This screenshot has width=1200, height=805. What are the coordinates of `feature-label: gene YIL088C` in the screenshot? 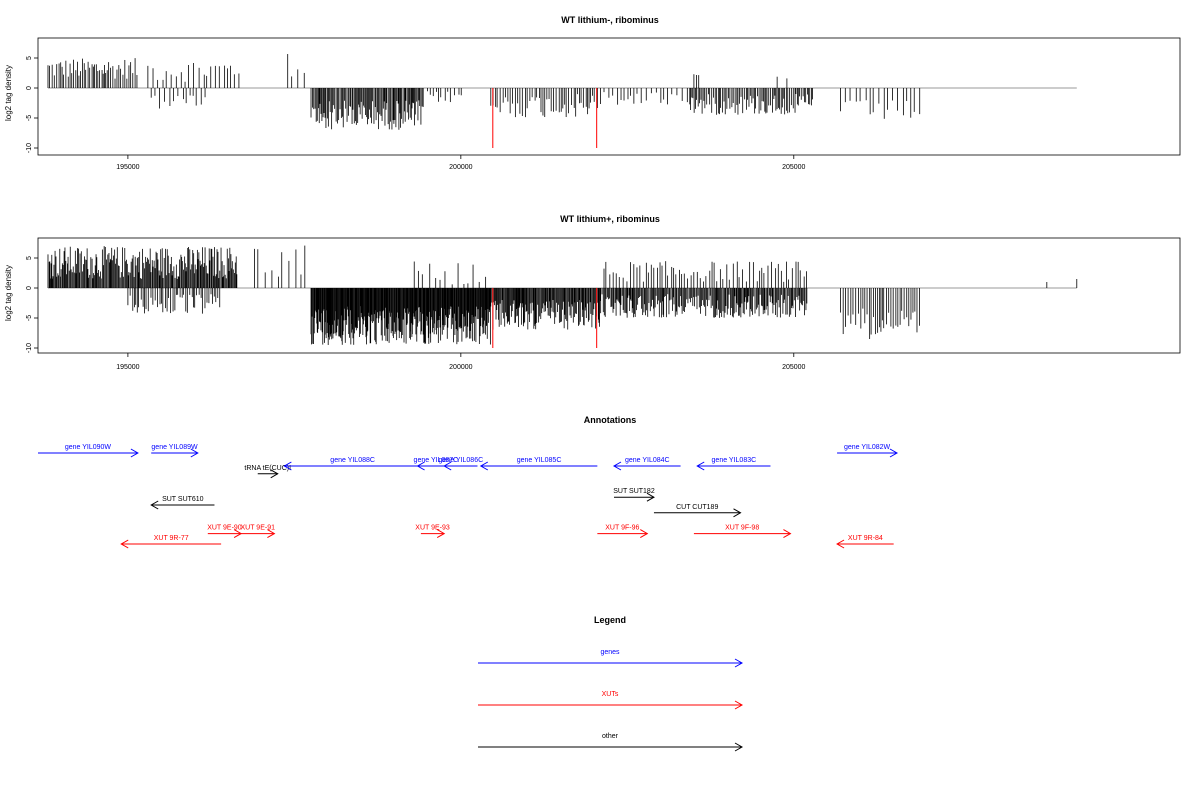 It's located at (352, 460).